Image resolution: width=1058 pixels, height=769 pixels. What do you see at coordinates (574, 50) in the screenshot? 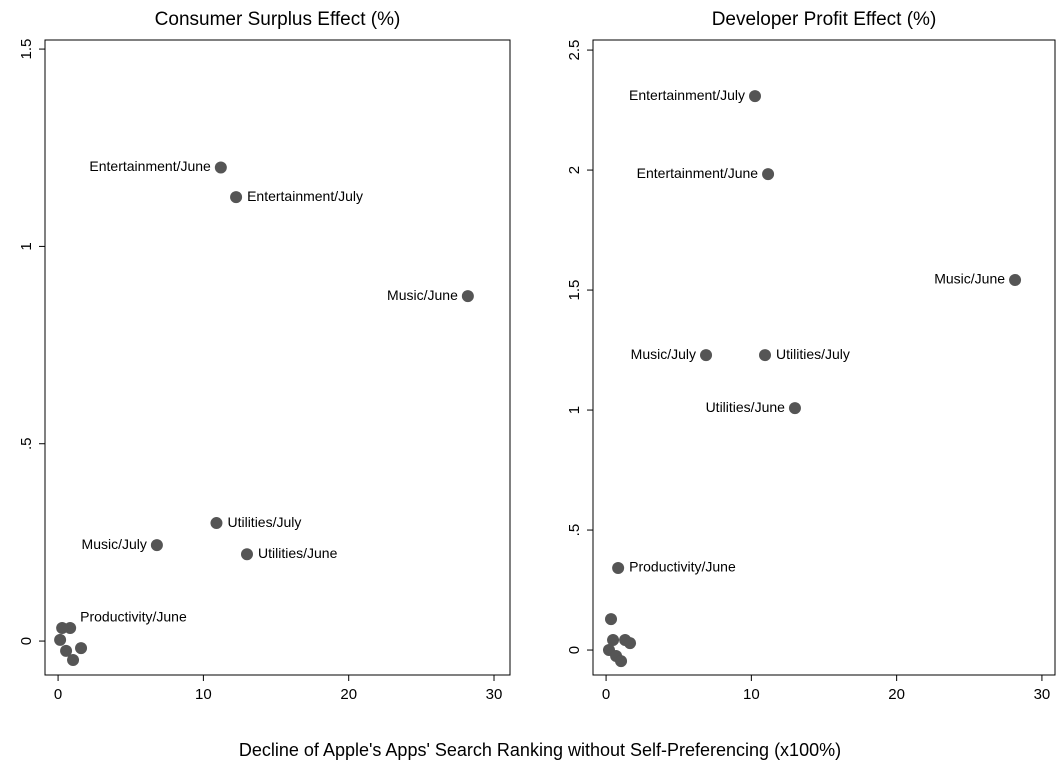
I see `y-tick-label: 2.5` at bounding box center [574, 50].